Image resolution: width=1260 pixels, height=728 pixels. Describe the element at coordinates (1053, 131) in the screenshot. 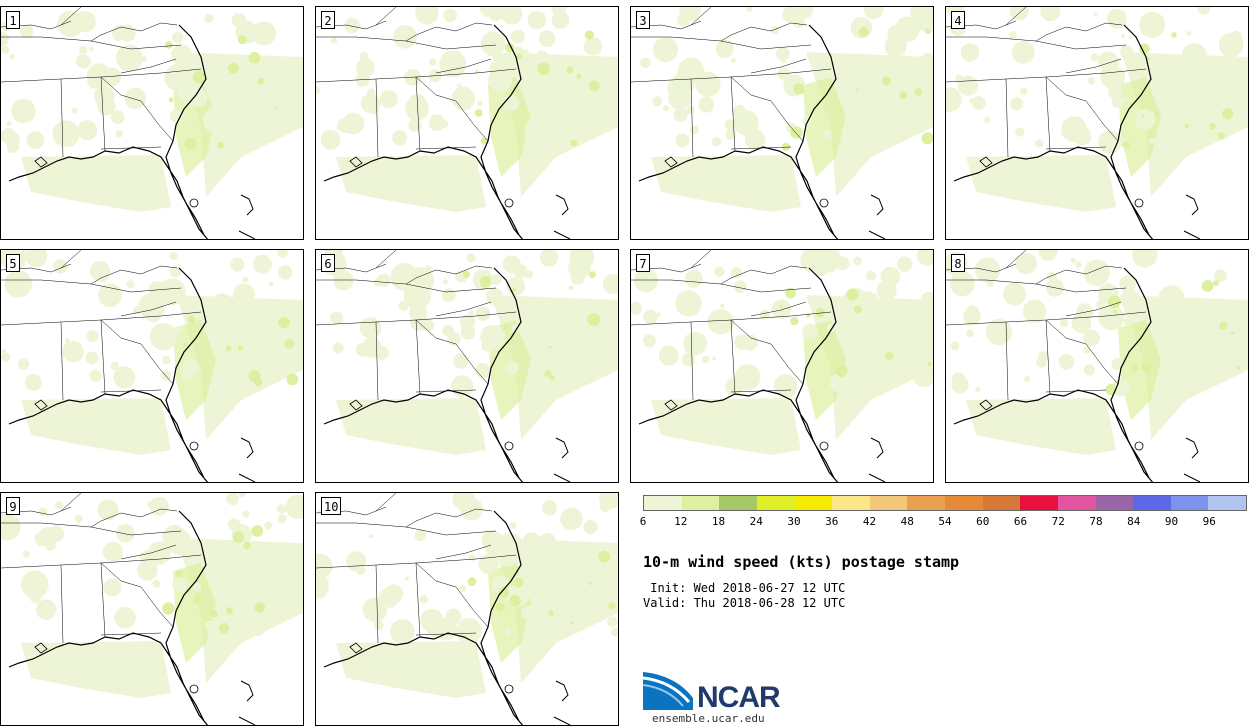

I see `coastline` at that location.